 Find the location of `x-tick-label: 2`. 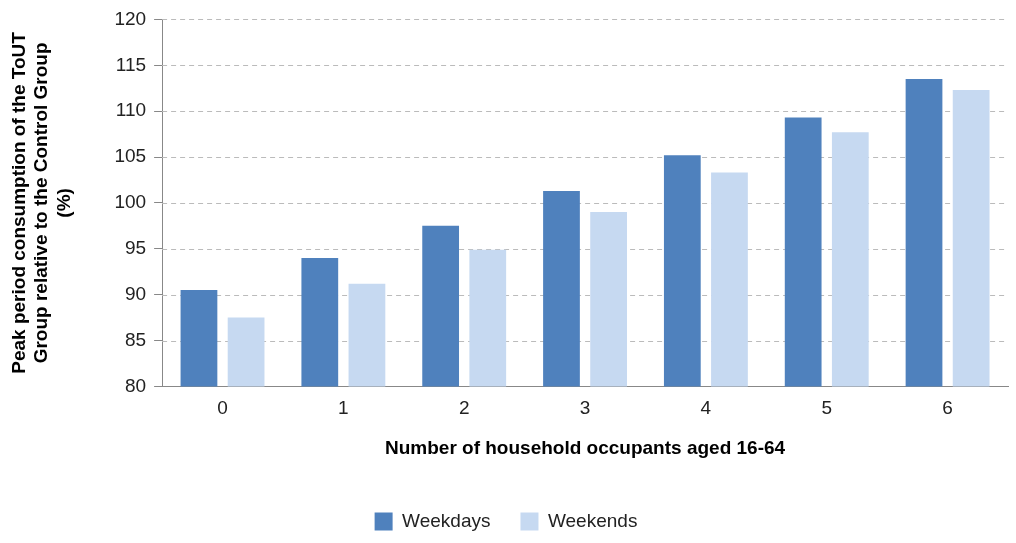

x-tick-label: 2 is located at coordinates (464, 408).